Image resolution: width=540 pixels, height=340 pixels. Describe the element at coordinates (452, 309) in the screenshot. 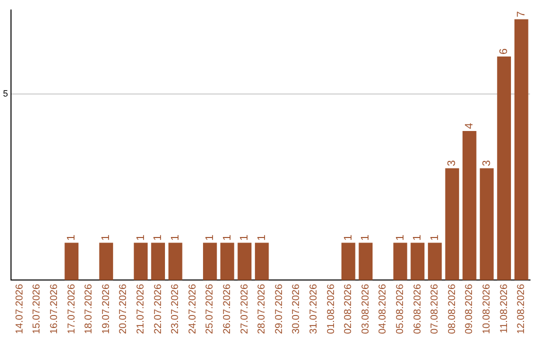

I see `x-tick-label: 08.08.2026` at that location.